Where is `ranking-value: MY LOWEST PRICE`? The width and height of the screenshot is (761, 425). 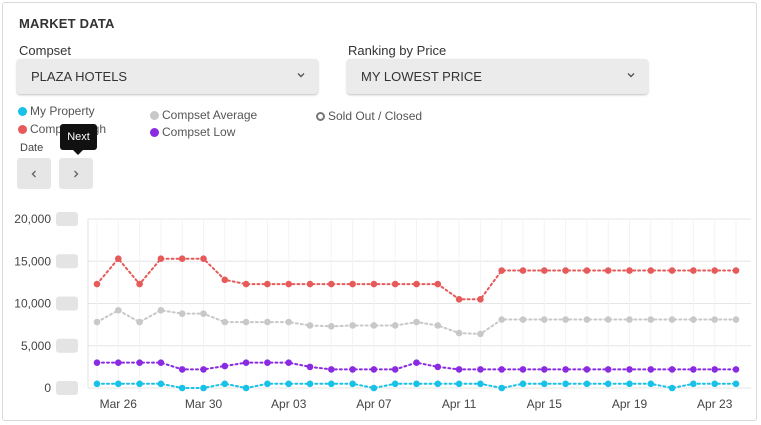 ranking-value: MY LOWEST PRICE is located at coordinates (421, 76).